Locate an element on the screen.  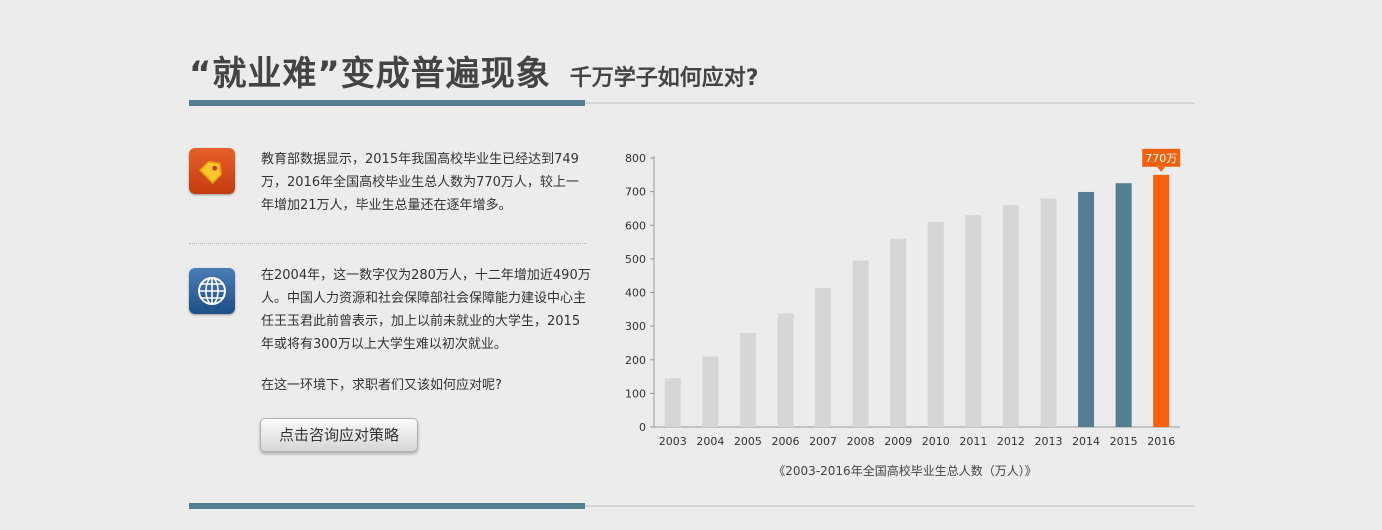
x-tick-label: 2013 is located at coordinates (1049, 441).